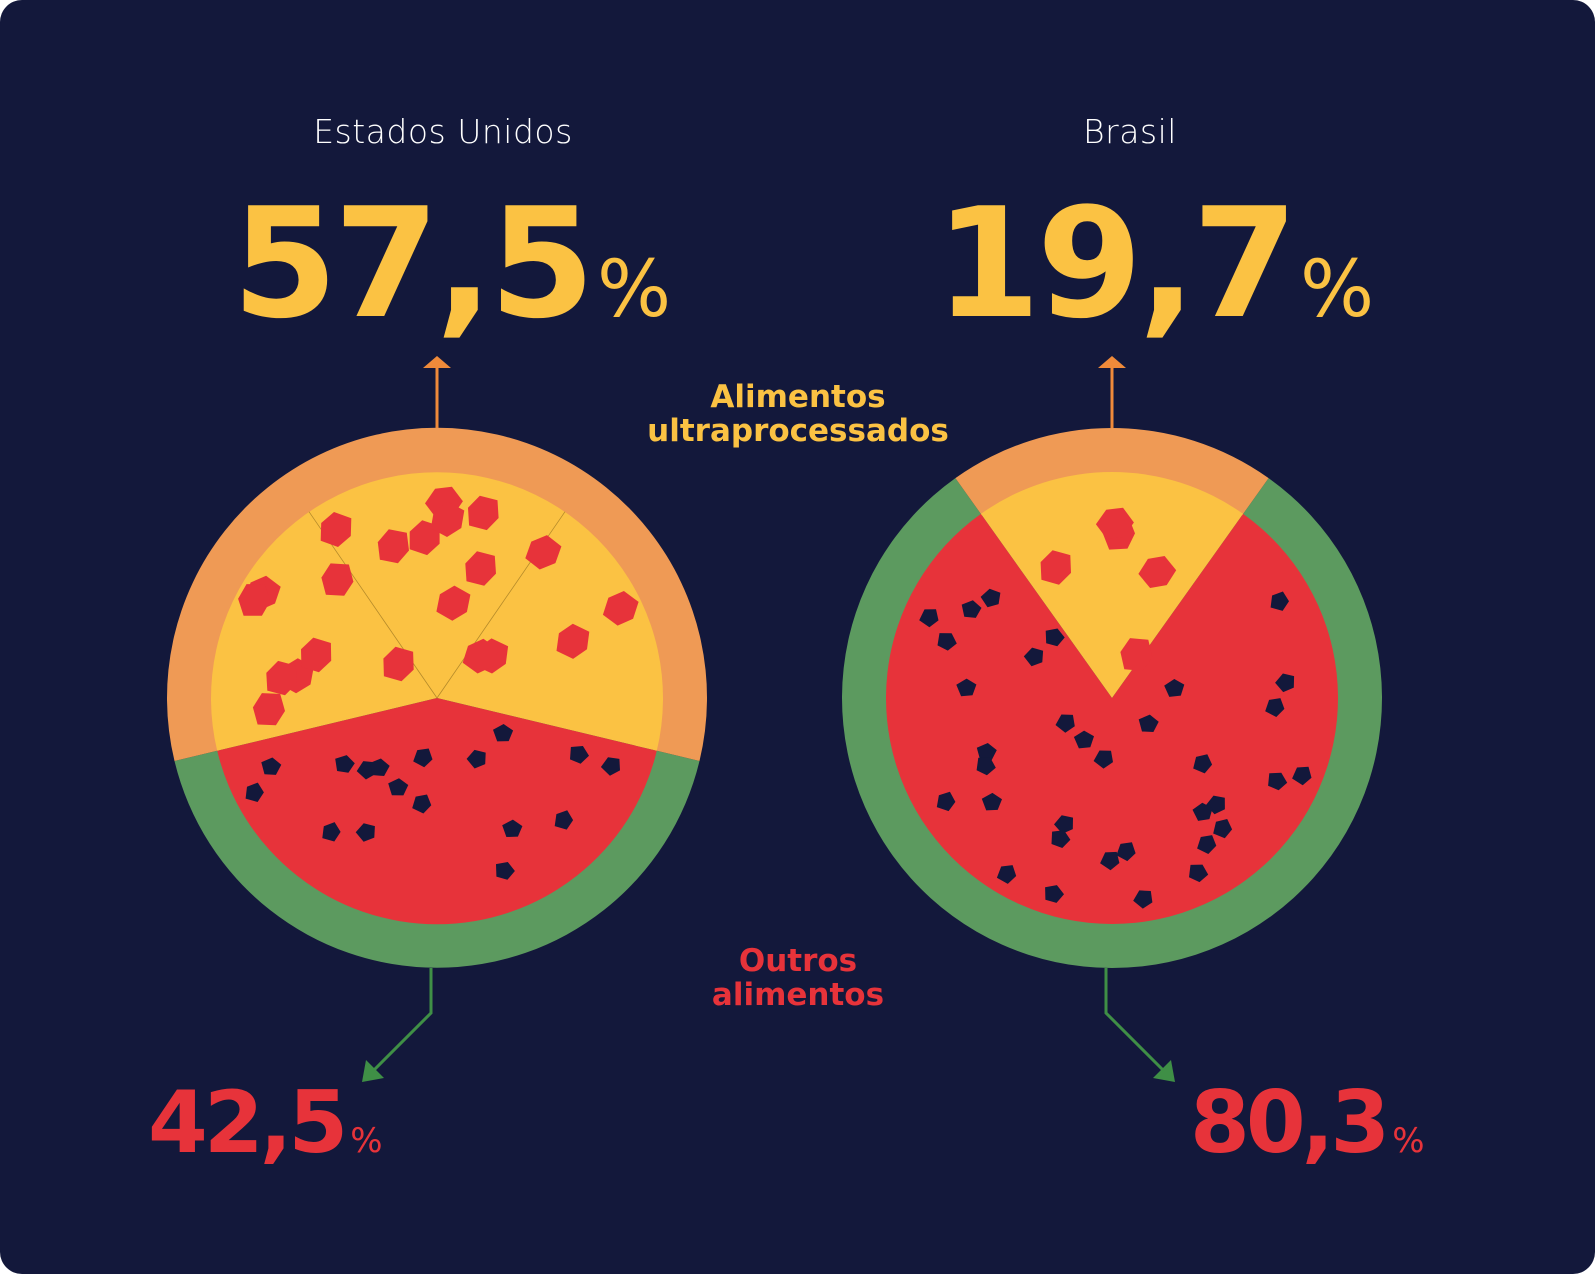 Image resolution: width=1595 pixels, height=1274 pixels. I want to click on arrow-up-head-usa, so click(437, 362).